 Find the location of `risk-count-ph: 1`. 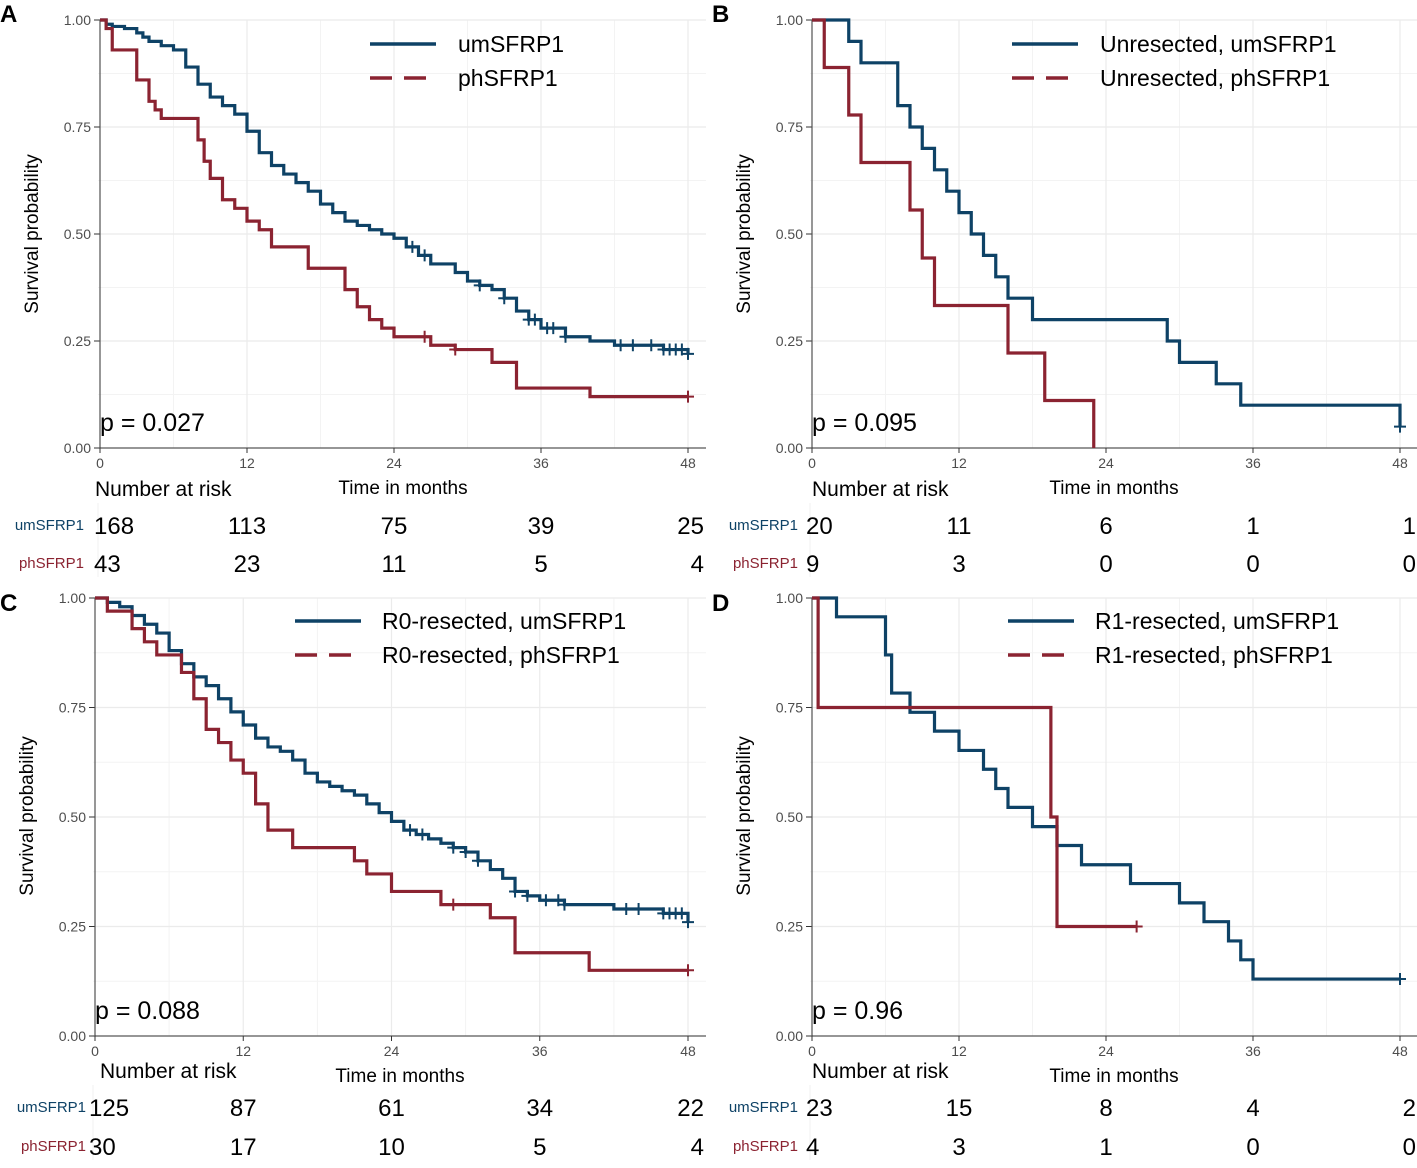

risk-count-ph: 1 is located at coordinates (1105, 1147).